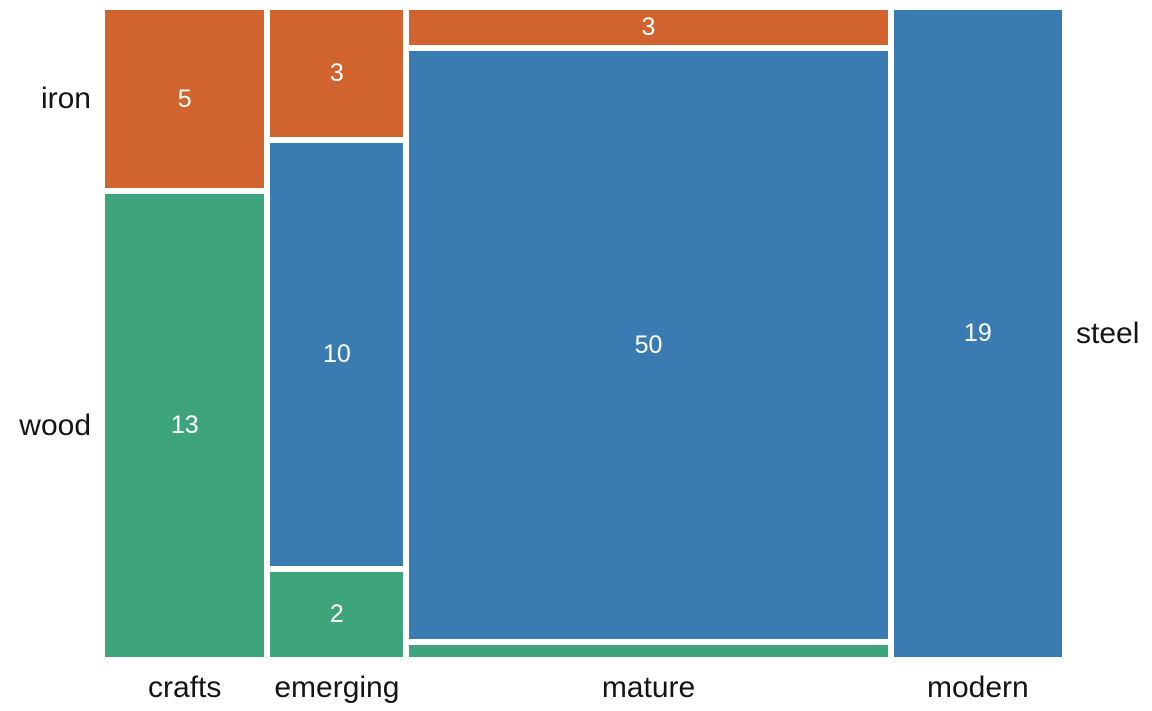  What do you see at coordinates (977, 687) in the screenshot?
I see `x-axis-label-modern: modern` at bounding box center [977, 687].